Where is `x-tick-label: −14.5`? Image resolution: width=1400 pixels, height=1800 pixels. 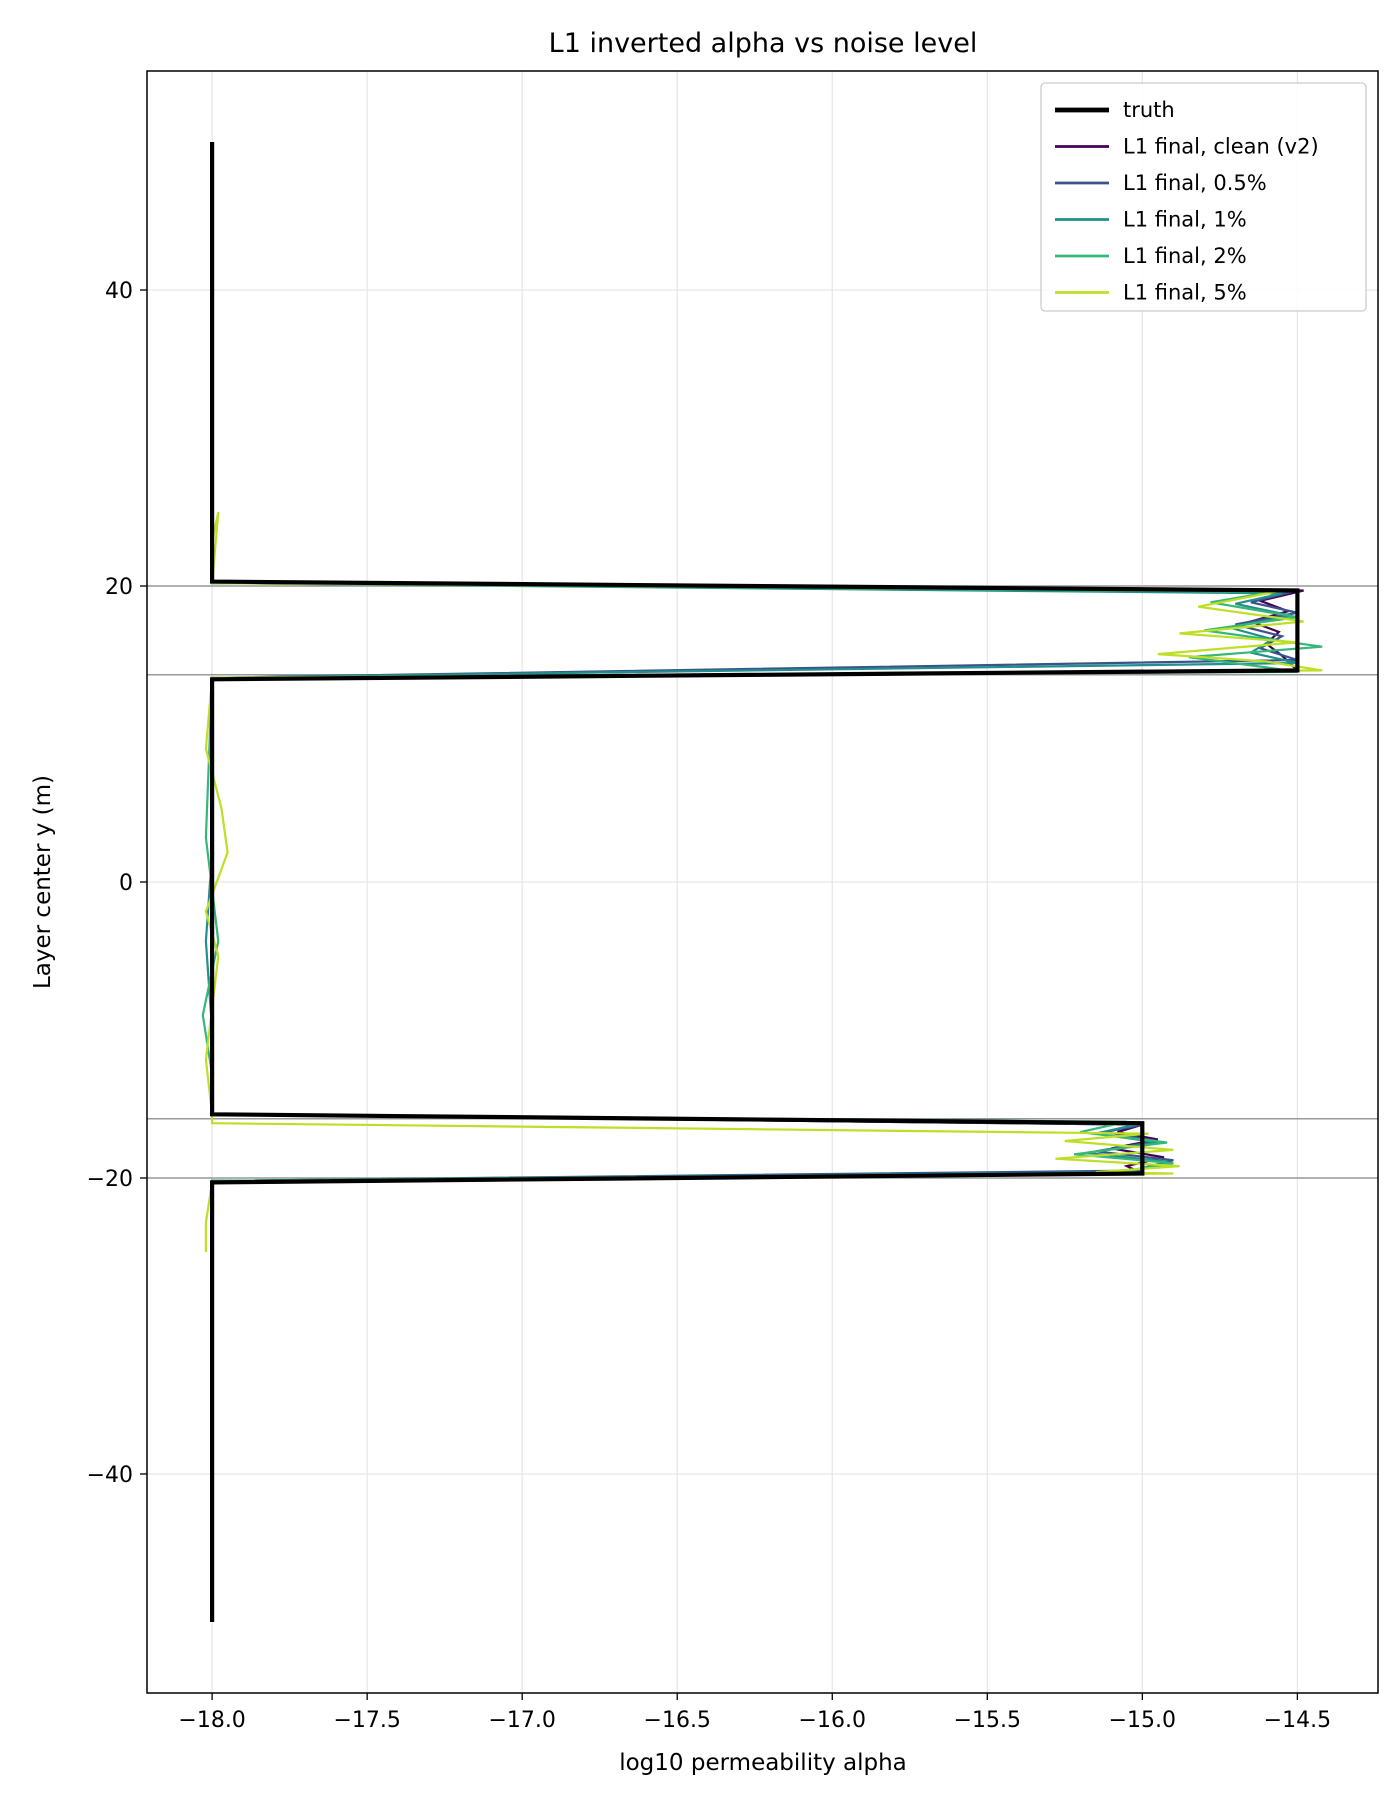 x-tick-label: −14.5 is located at coordinates (1297, 1720).